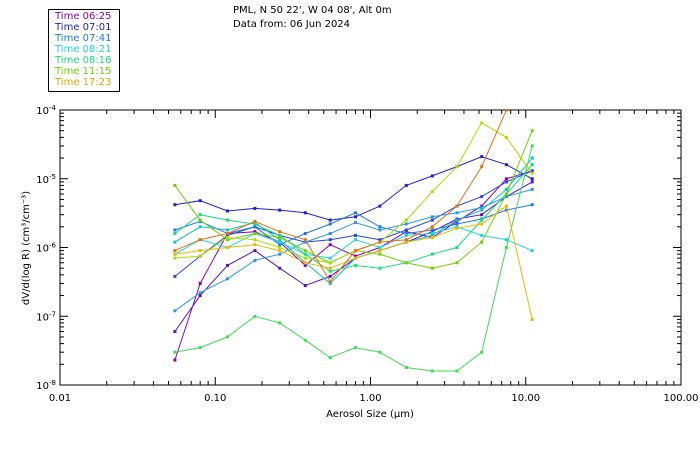 The width and height of the screenshot is (700, 450). What do you see at coordinates (83, 71) in the screenshot?
I see `legend-item: Time 11:15` at bounding box center [83, 71].